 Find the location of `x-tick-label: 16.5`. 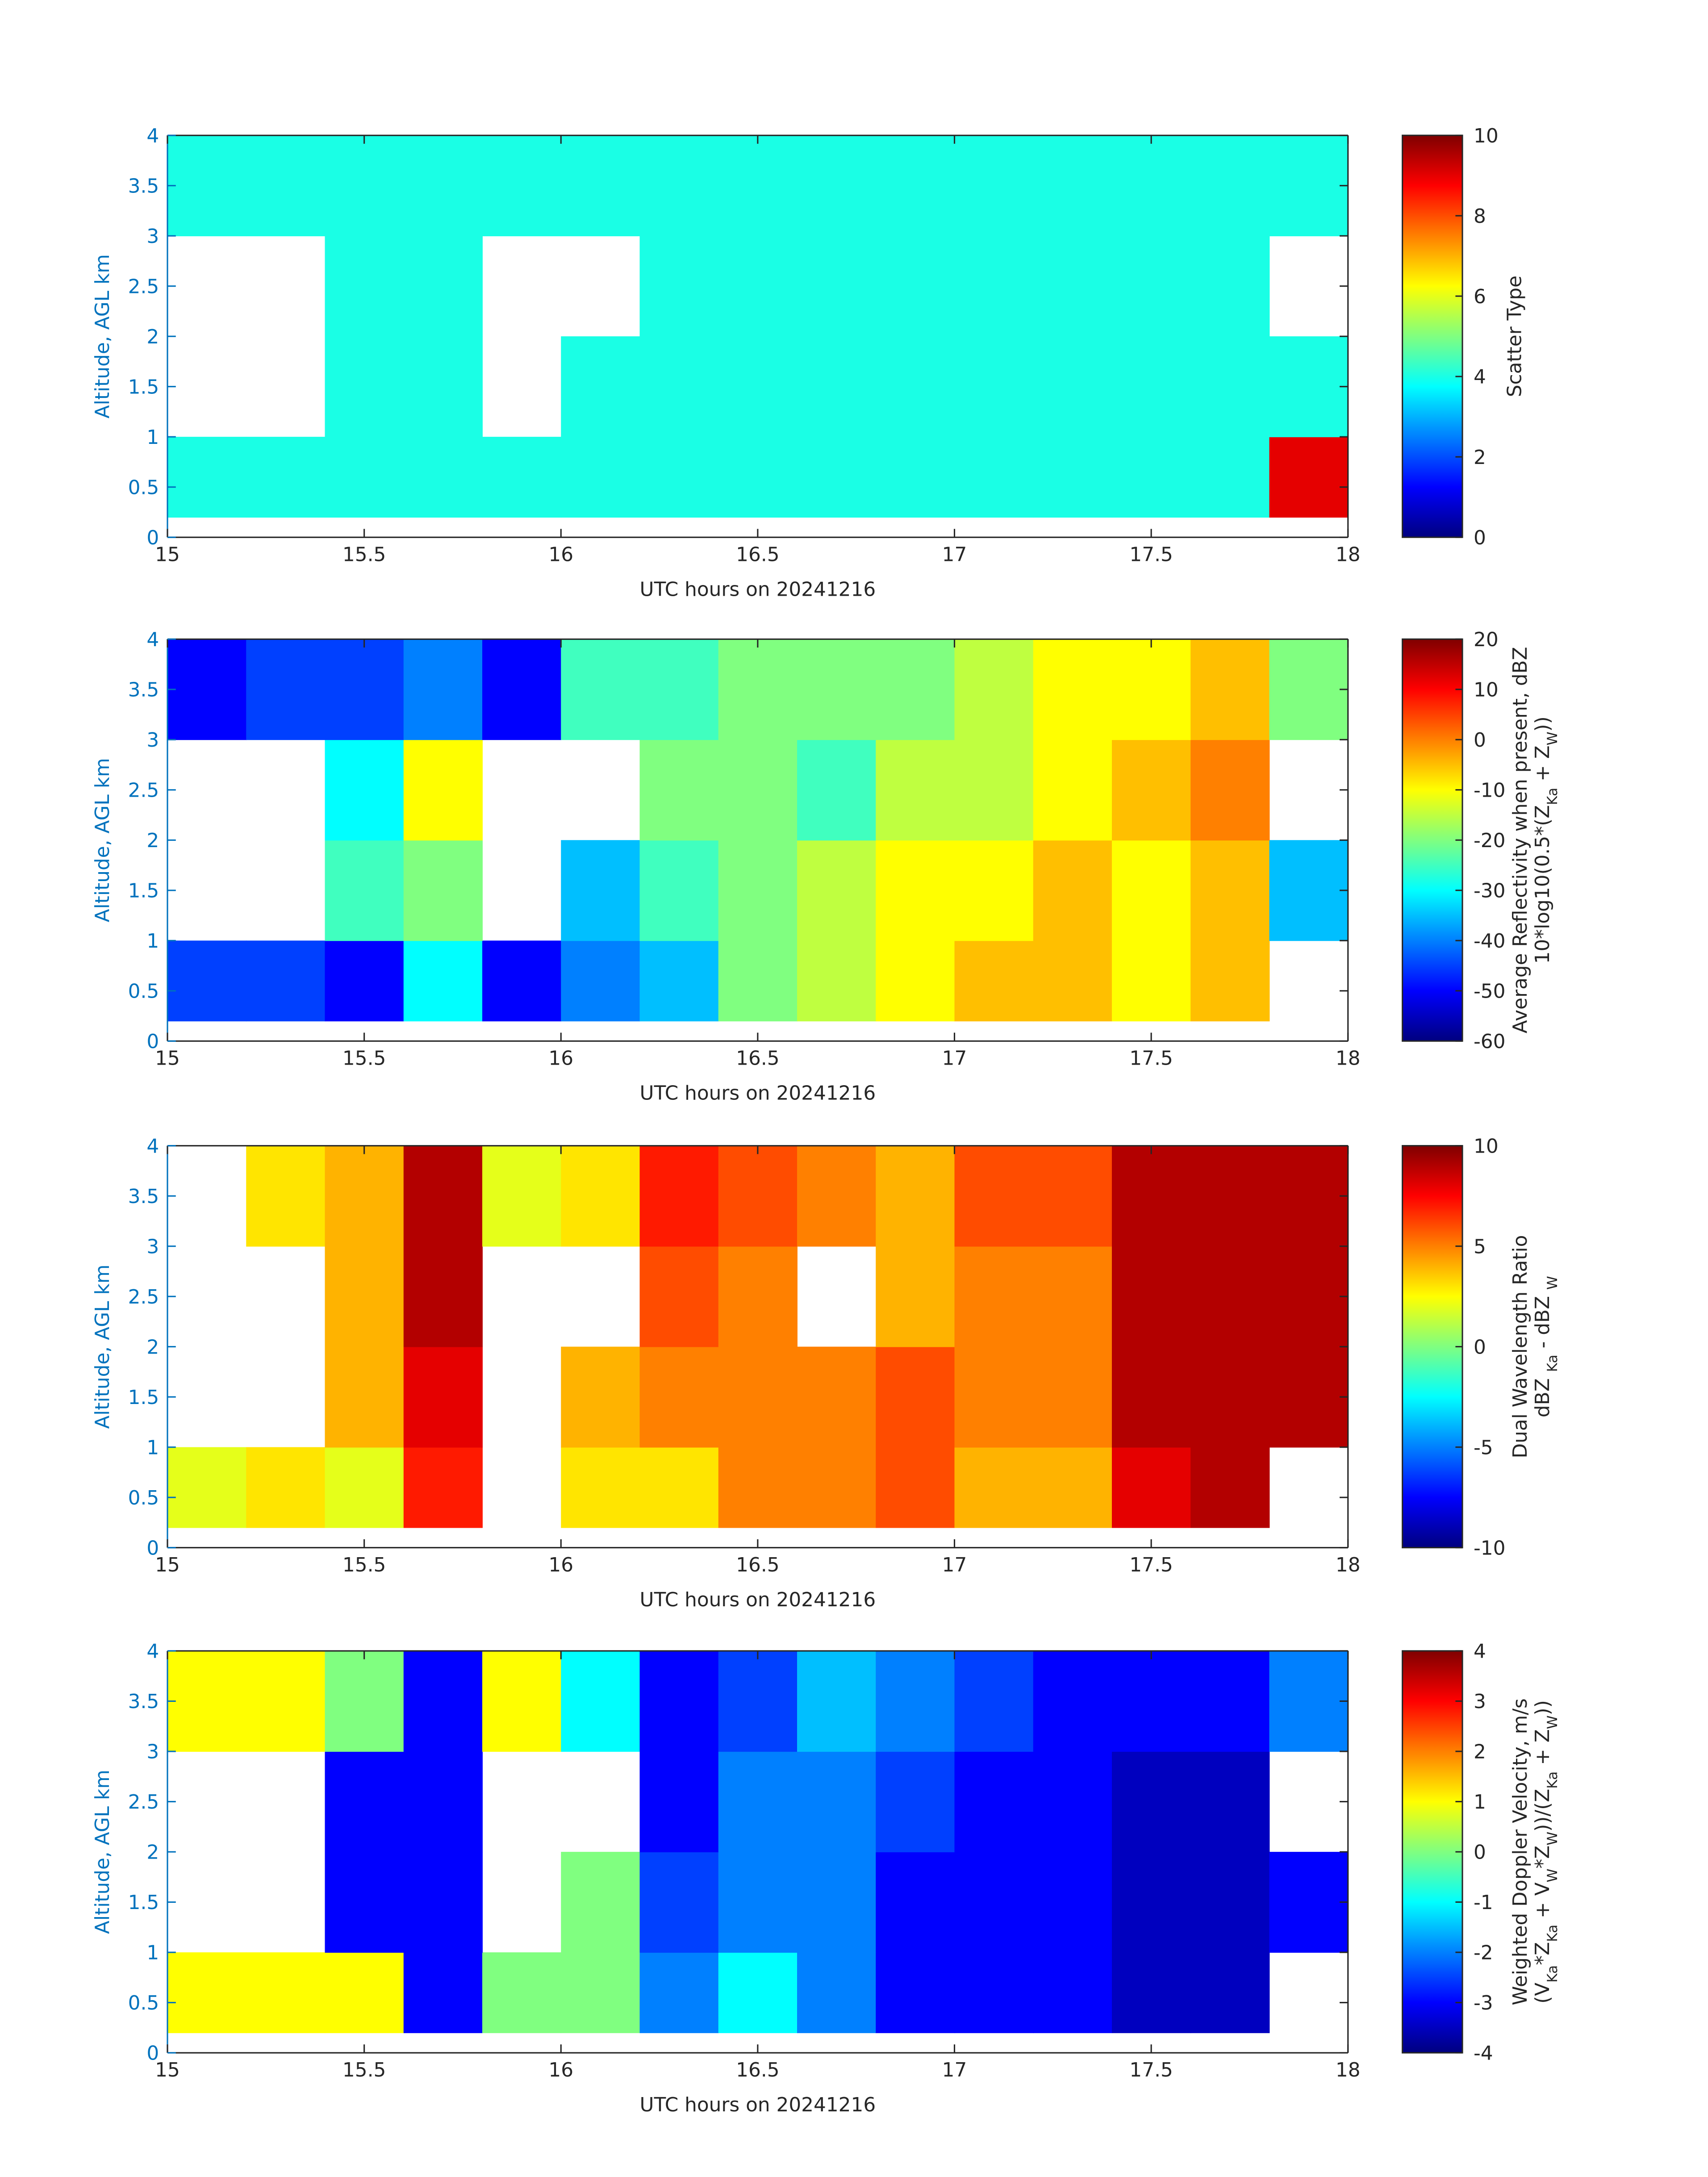

x-tick-label: 16.5 is located at coordinates (757, 554).